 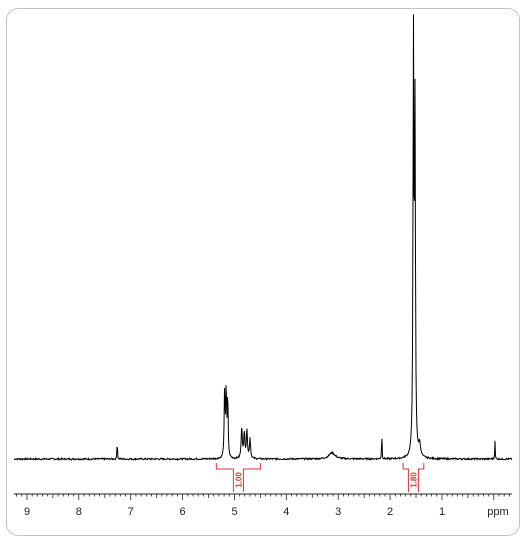 I want to click on integral-value: 1.80, so click(x=413, y=480).